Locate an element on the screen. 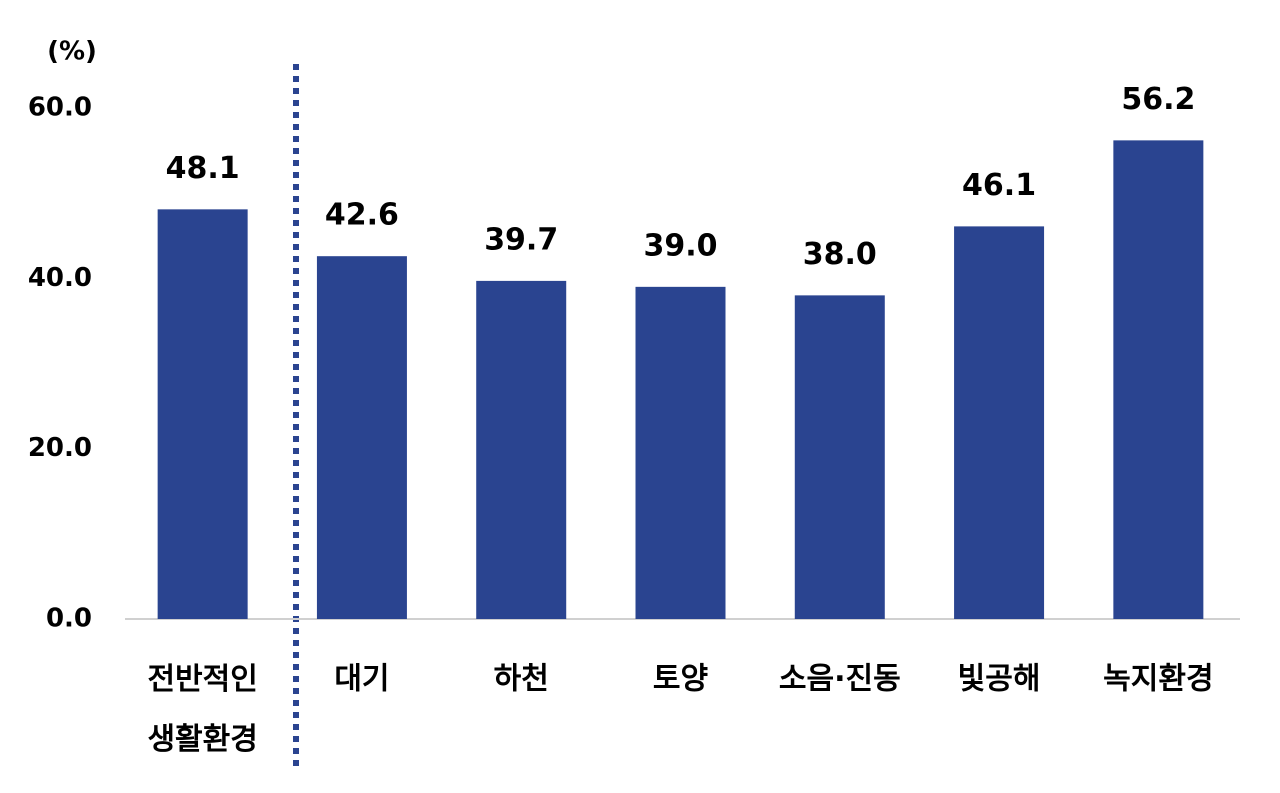 This screenshot has width=1280, height=793. x-tick-label: 토양 is located at coordinates (680, 679).